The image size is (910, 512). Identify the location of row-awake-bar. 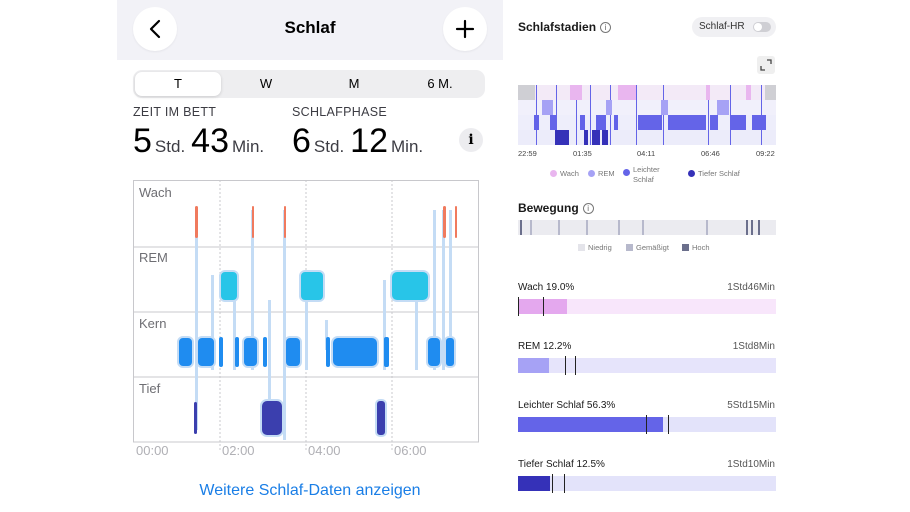
(647, 306).